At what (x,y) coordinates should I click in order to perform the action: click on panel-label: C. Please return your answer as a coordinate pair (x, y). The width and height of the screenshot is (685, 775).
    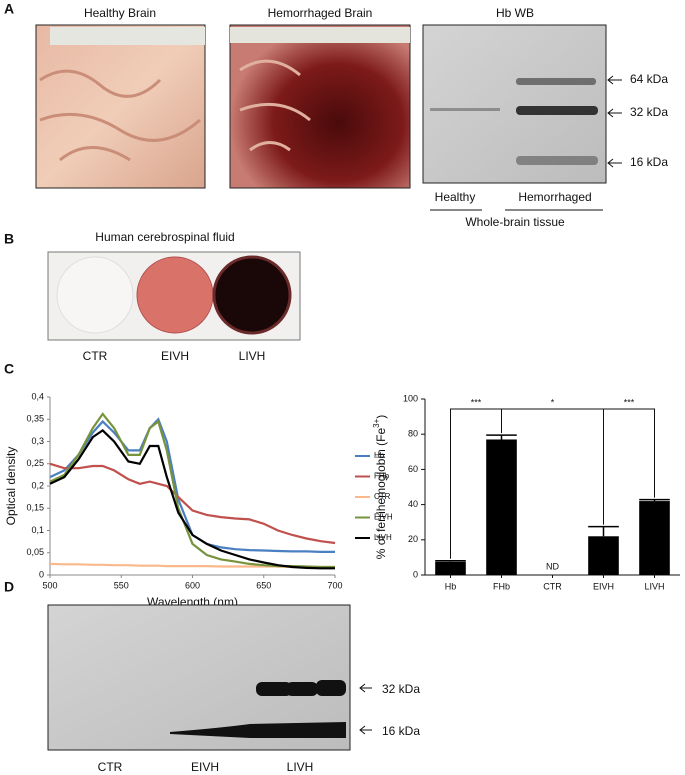
    Looking at the image, I should click on (9, 369).